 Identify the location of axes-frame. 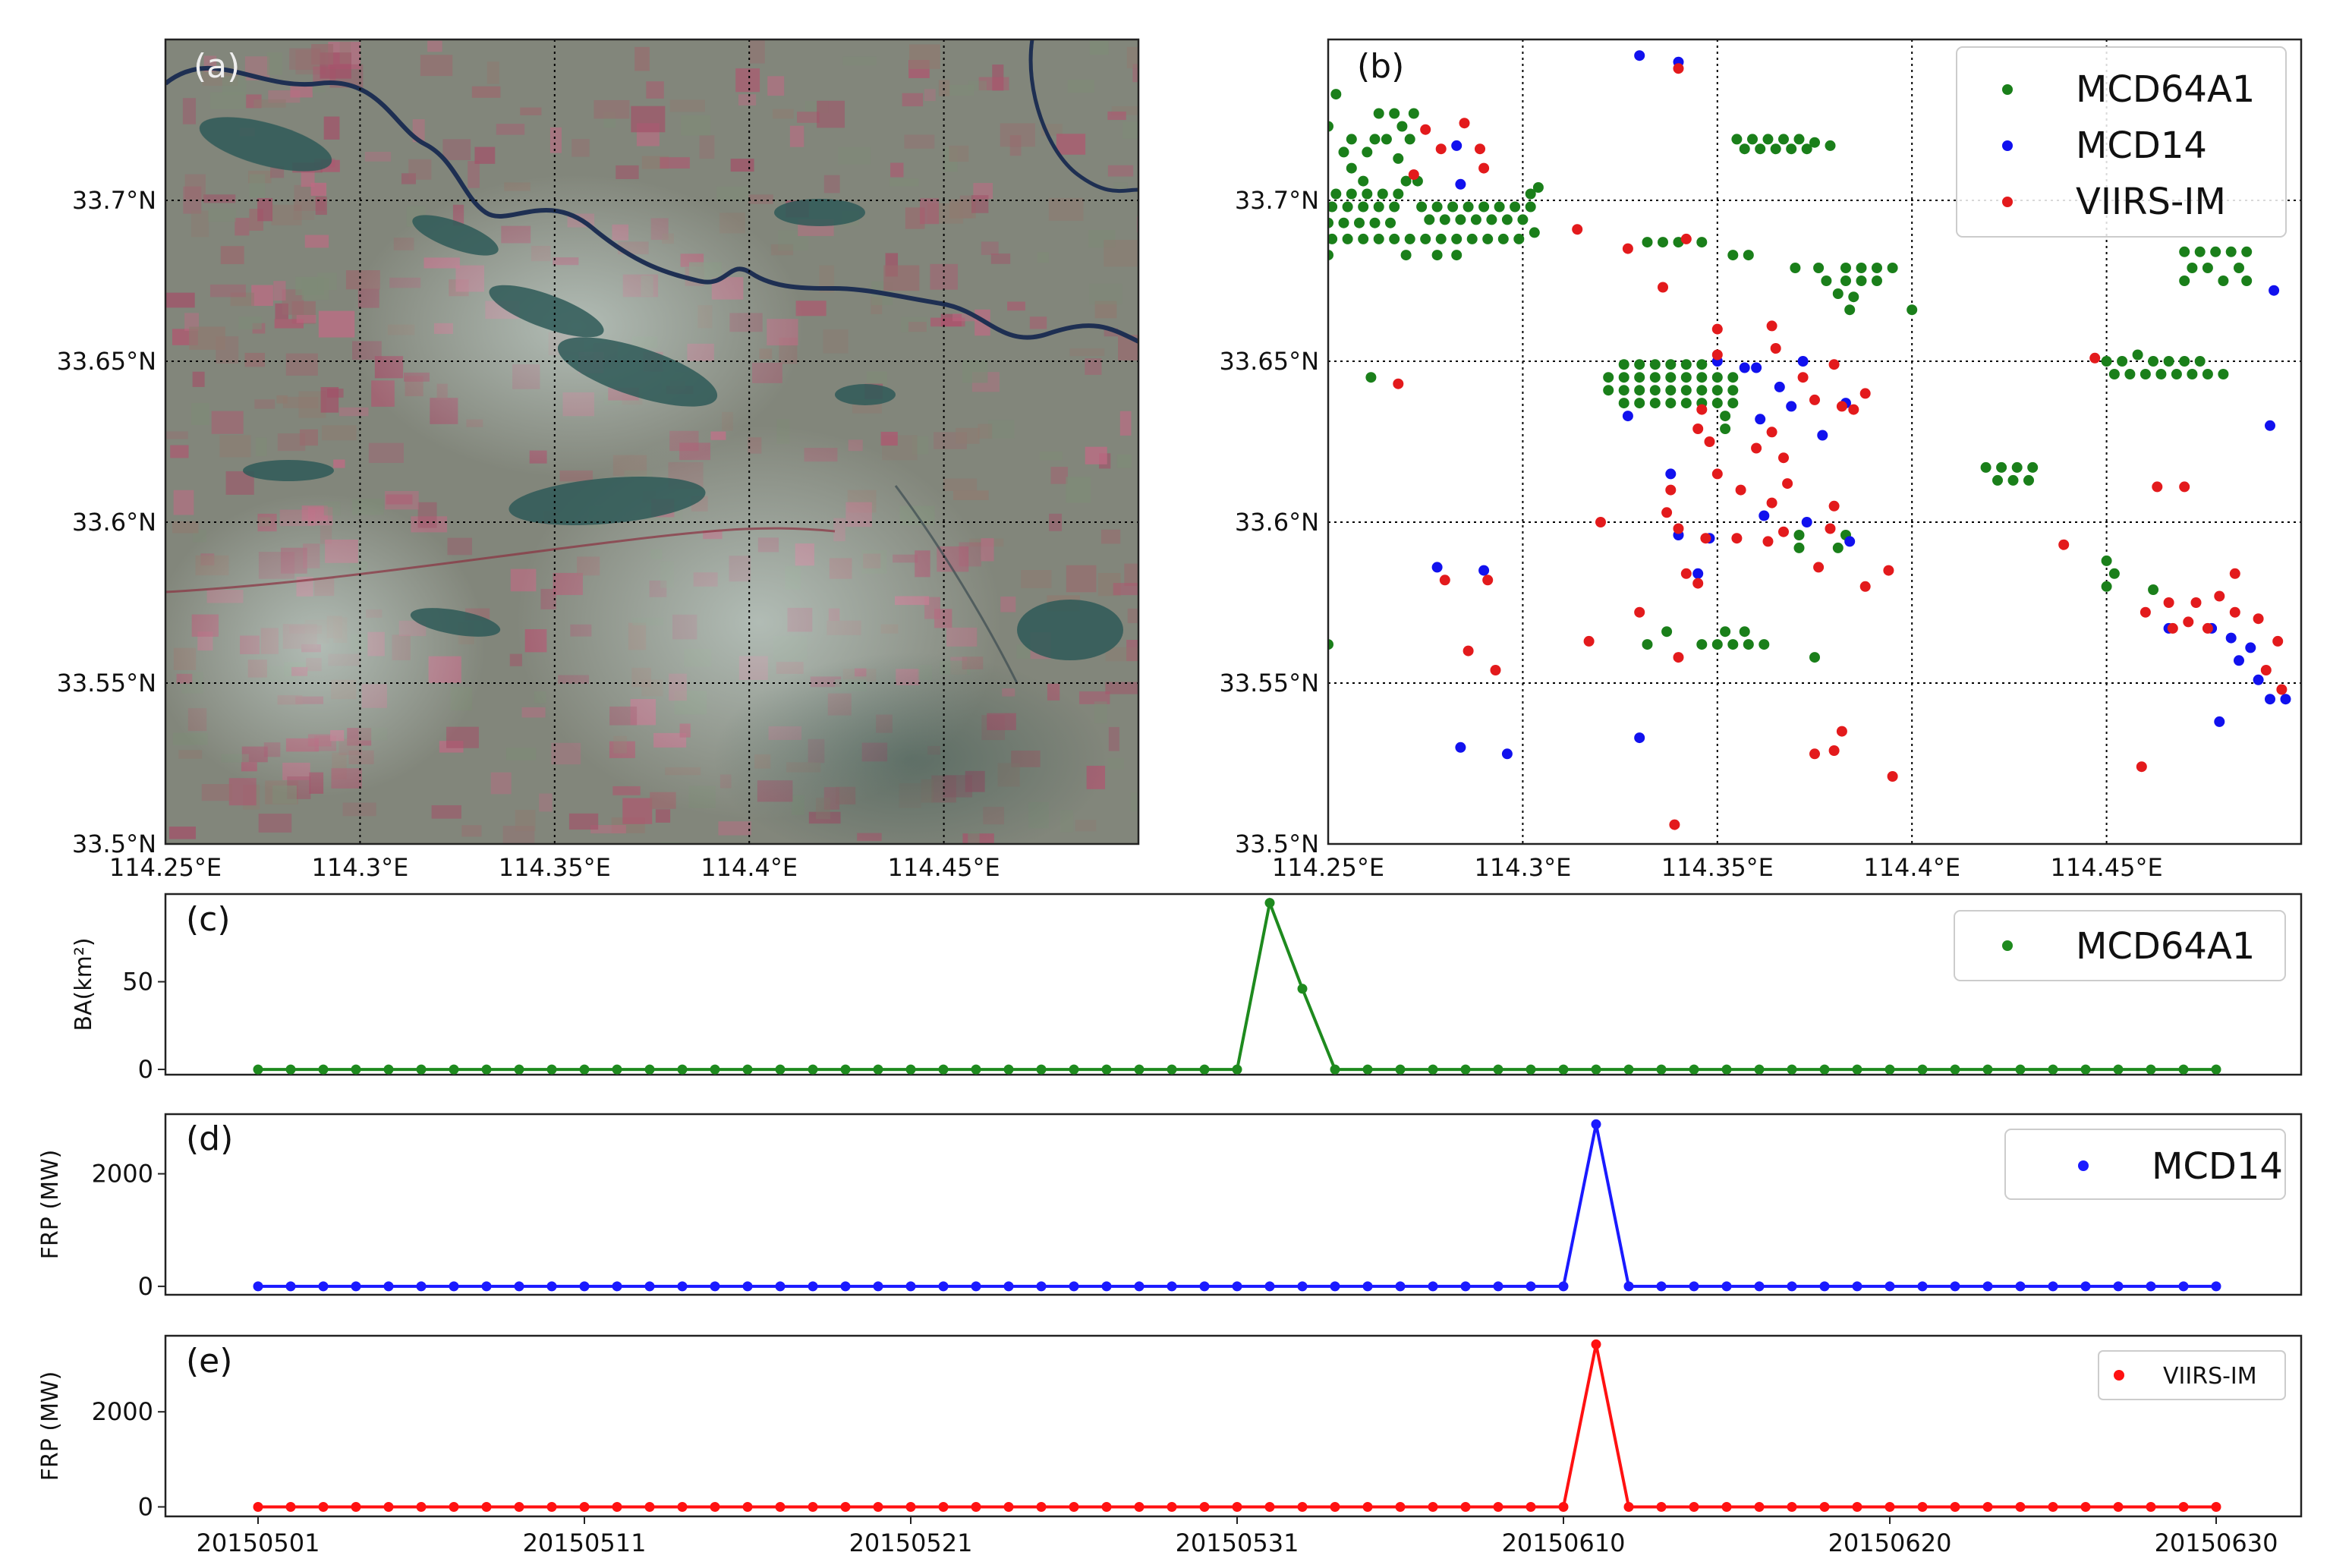
(1233, 1204).